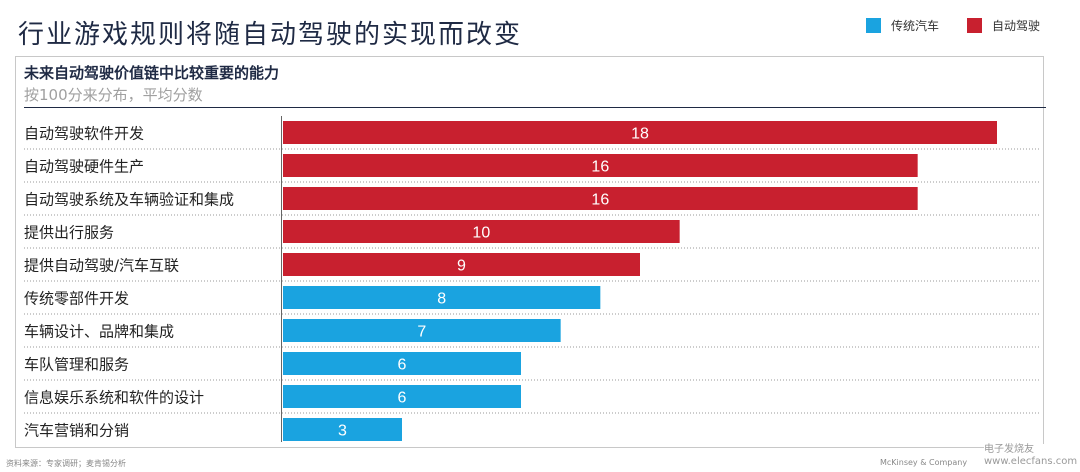 The image size is (1080, 472). Describe the element at coordinates (873, 25) in the screenshot. I see `legend-swatch-traditional` at that location.